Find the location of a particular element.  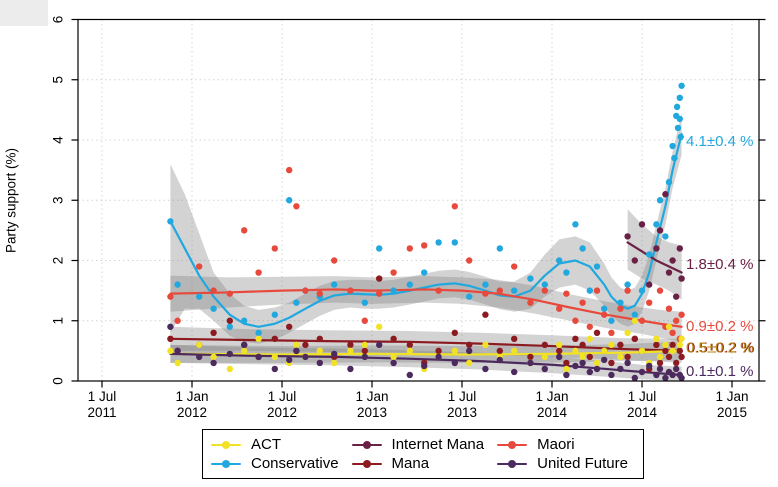

legend-item-mana: Mana is located at coordinates (421, 463).